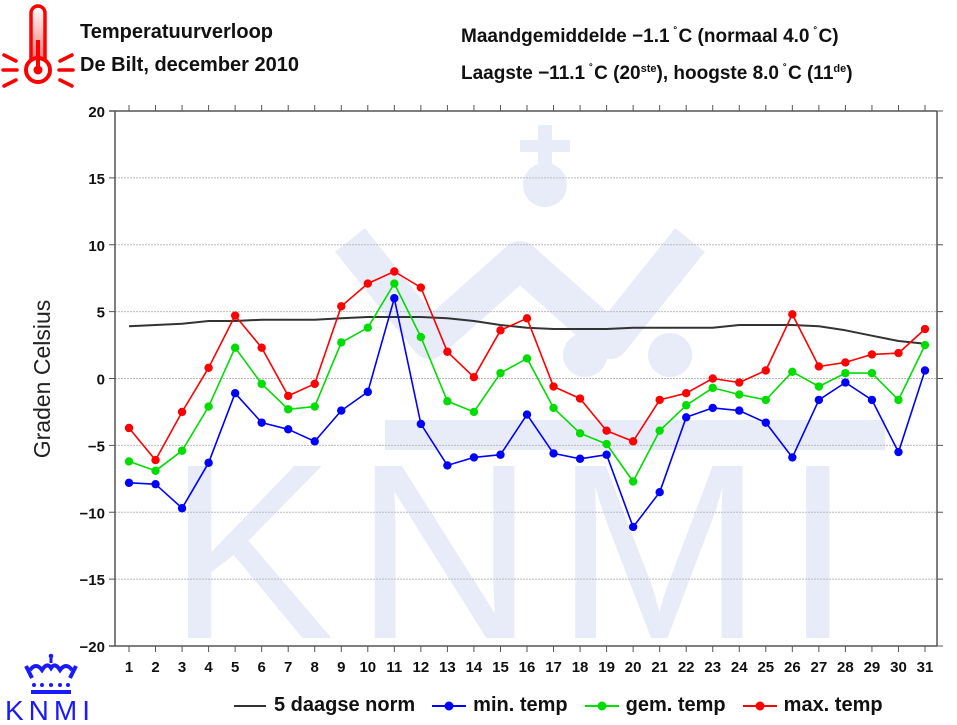 The image size is (957, 725). What do you see at coordinates (580, 667) in the screenshot?
I see `svg-text: 18` at bounding box center [580, 667].